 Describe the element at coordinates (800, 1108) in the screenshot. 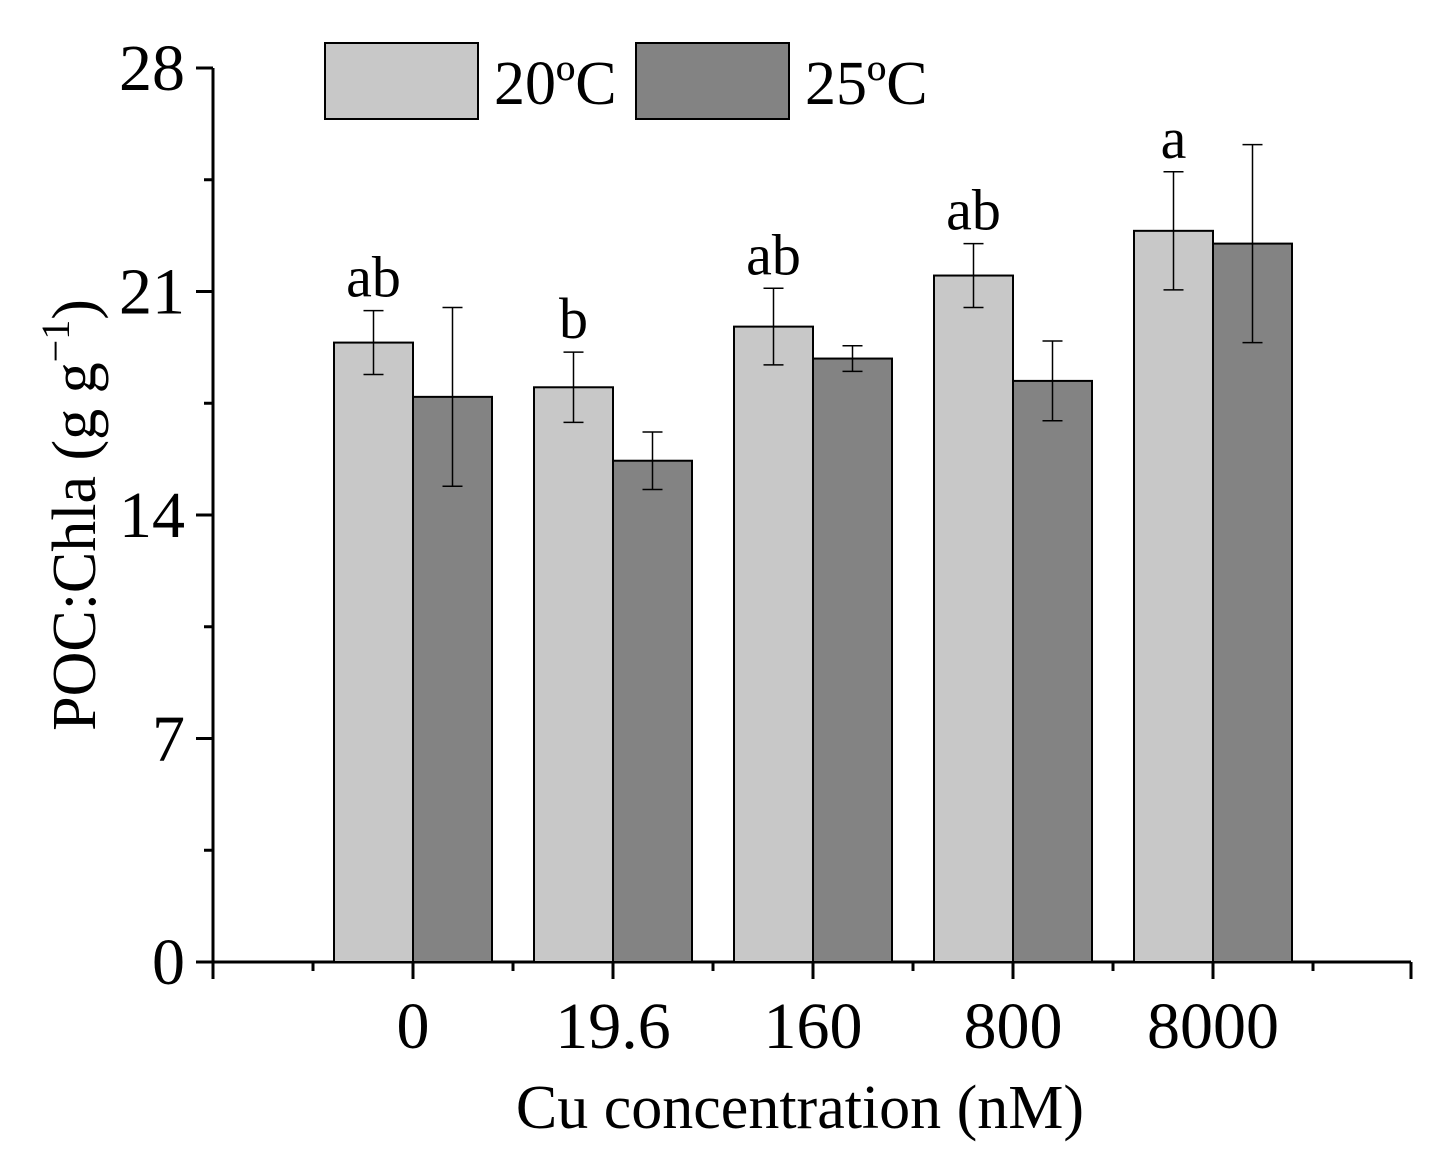

I see `x-axis-title: Cu concentration (nM)` at that location.